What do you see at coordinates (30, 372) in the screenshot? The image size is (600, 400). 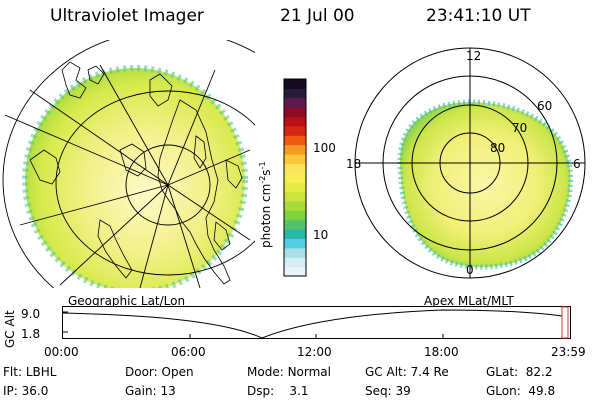 I see `info-filter: Flt: LBHL` at bounding box center [30, 372].